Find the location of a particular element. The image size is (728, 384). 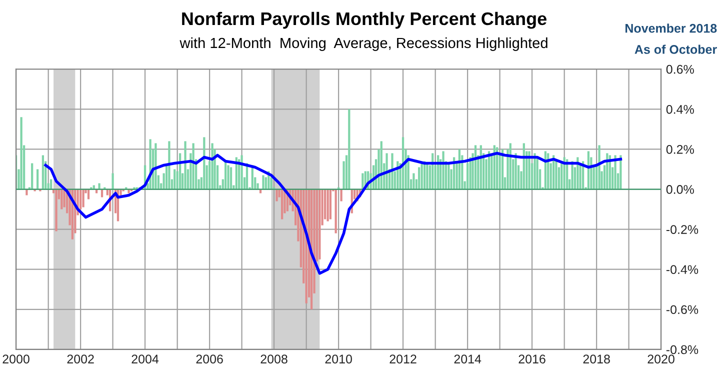

x-tick-label: 2008 is located at coordinates (274, 359).